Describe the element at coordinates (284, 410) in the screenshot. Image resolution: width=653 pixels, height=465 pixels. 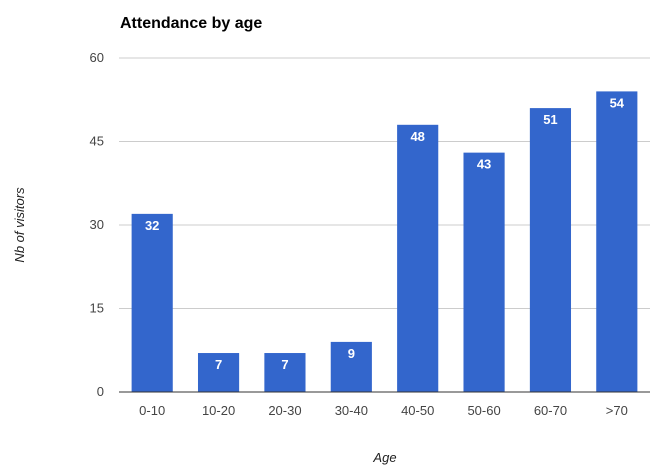
I see `x-tick-label: 20-30` at that location.